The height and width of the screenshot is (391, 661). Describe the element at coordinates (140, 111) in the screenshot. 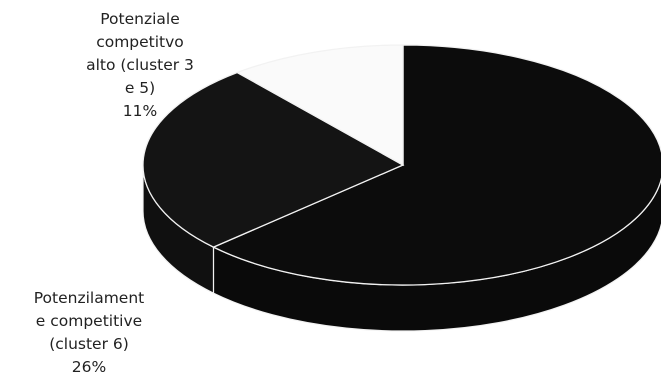

I see `slice-value-cluster-3-5: 11%` at that location.